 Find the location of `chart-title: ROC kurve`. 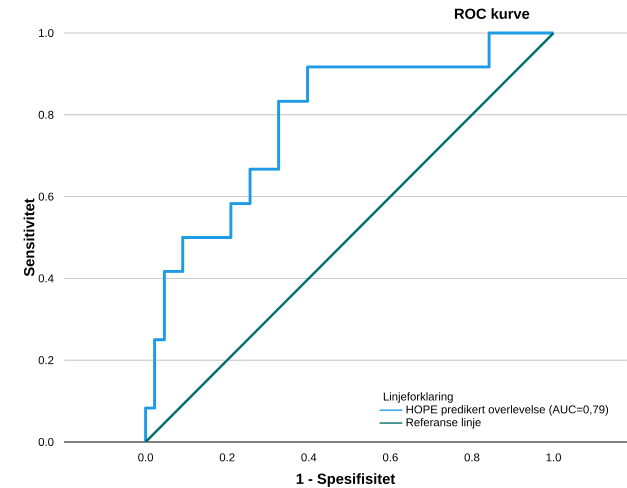

chart-title: ROC kurve is located at coordinates (492, 13).